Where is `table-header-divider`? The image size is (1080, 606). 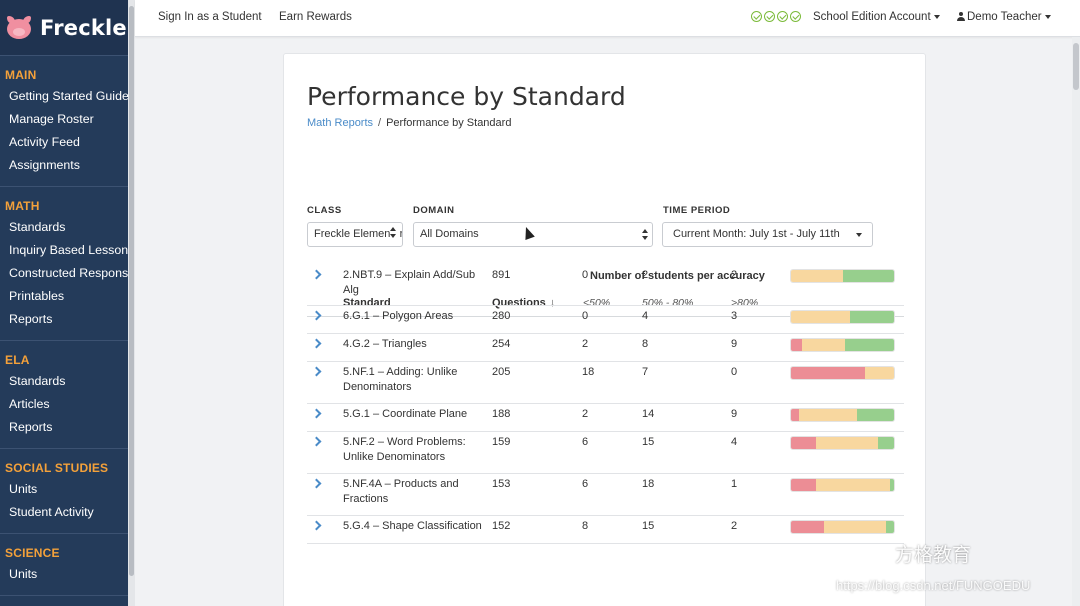 table-header-divider is located at coordinates (605, 316).